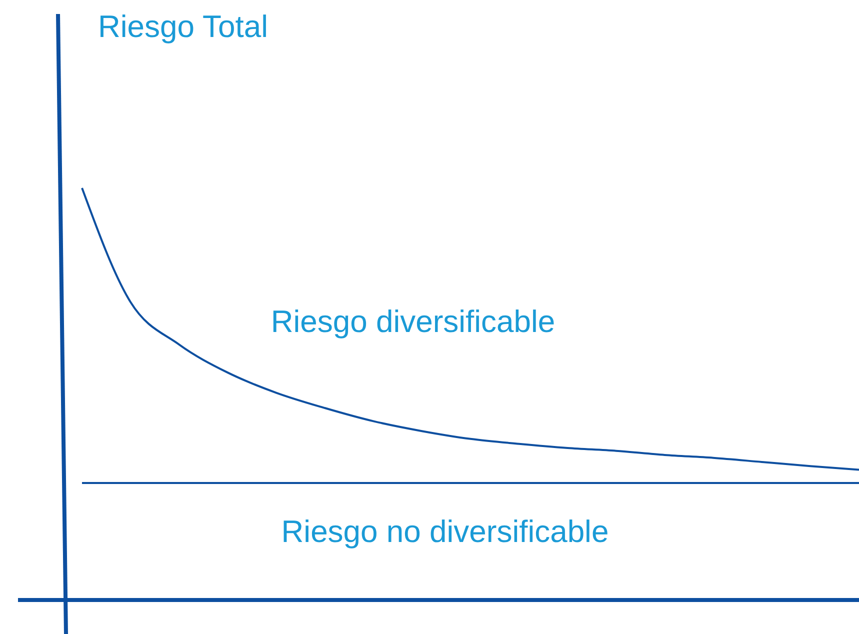  I want to click on annotation: Riesgo no diversificable, so click(445, 531).